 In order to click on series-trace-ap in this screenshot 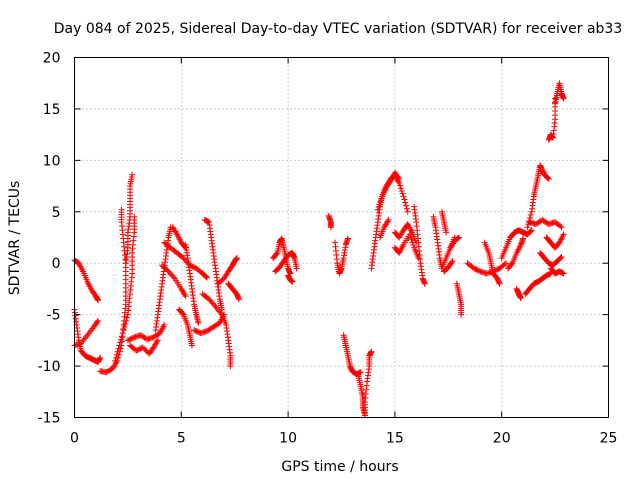, I will do `click(518, 293)`.